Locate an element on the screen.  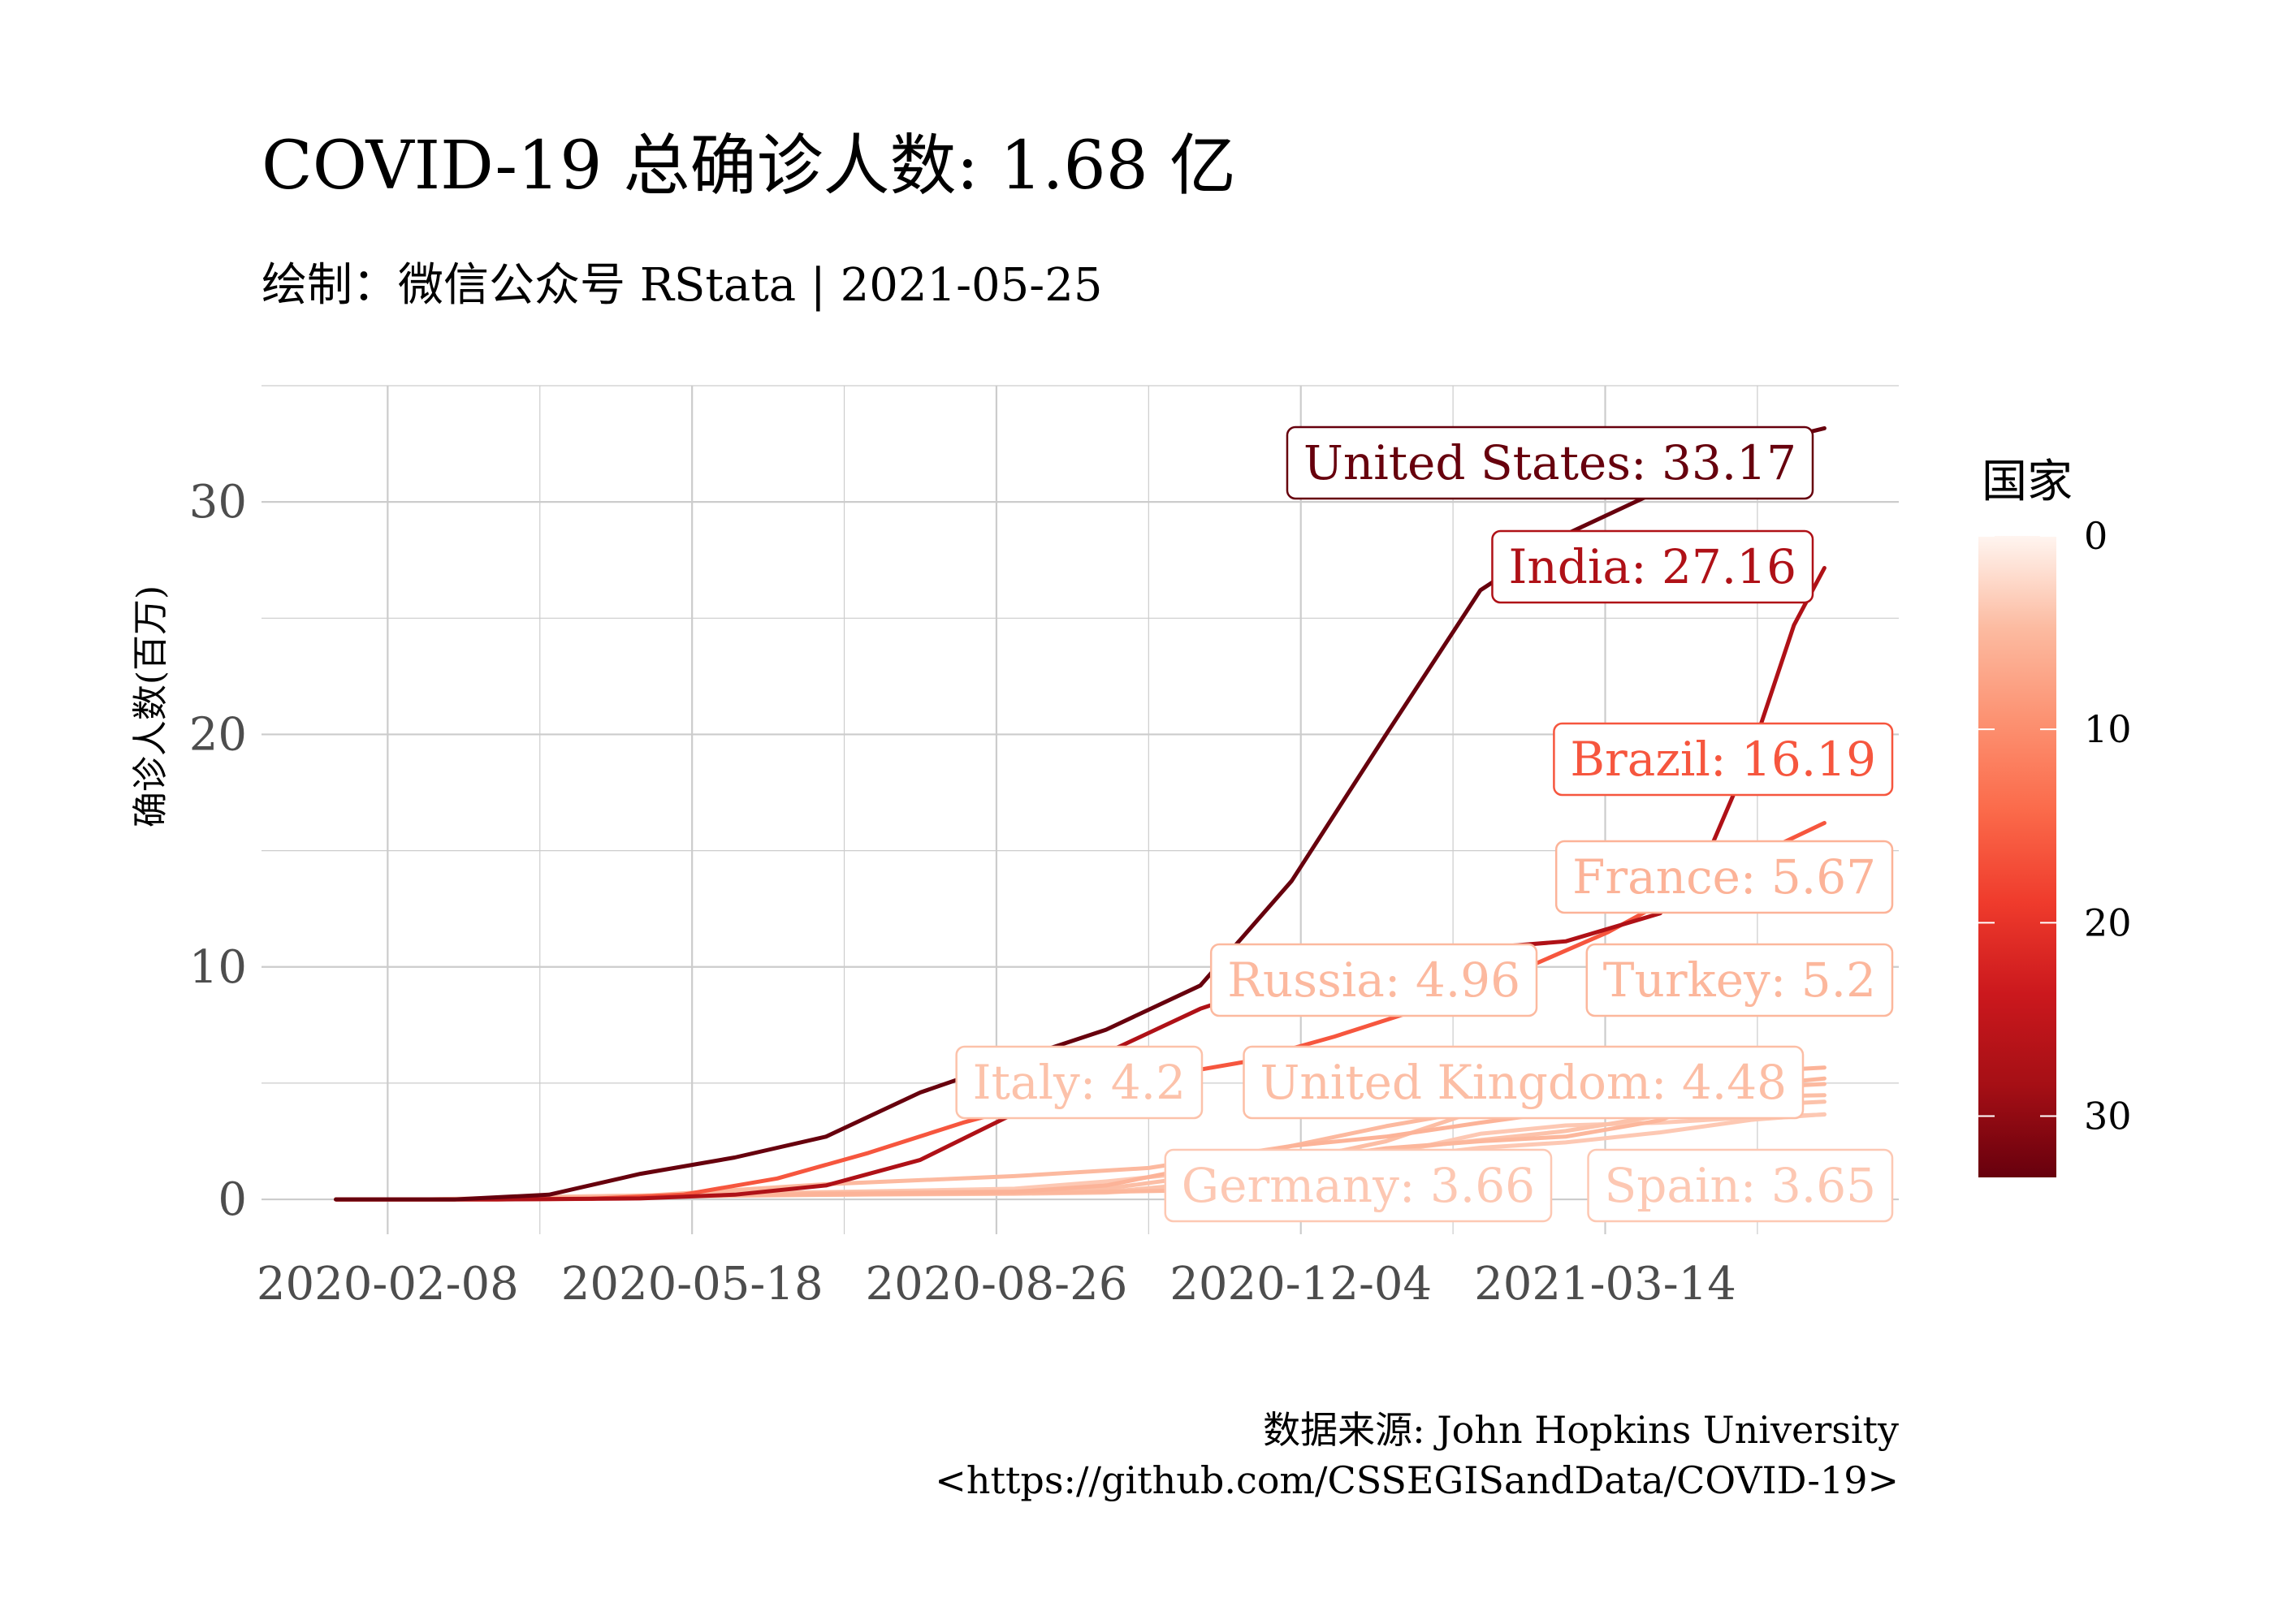
label-germany: Germany: 3.66 is located at coordinates (1358, 1186).